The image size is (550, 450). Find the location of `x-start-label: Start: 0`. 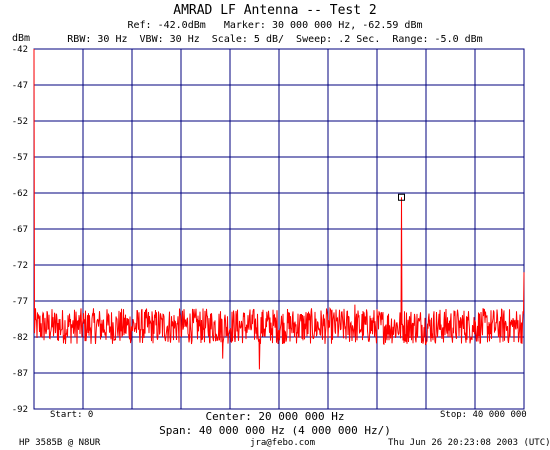

x-start-label: Start: 0 is located at coordinates (72, 415).